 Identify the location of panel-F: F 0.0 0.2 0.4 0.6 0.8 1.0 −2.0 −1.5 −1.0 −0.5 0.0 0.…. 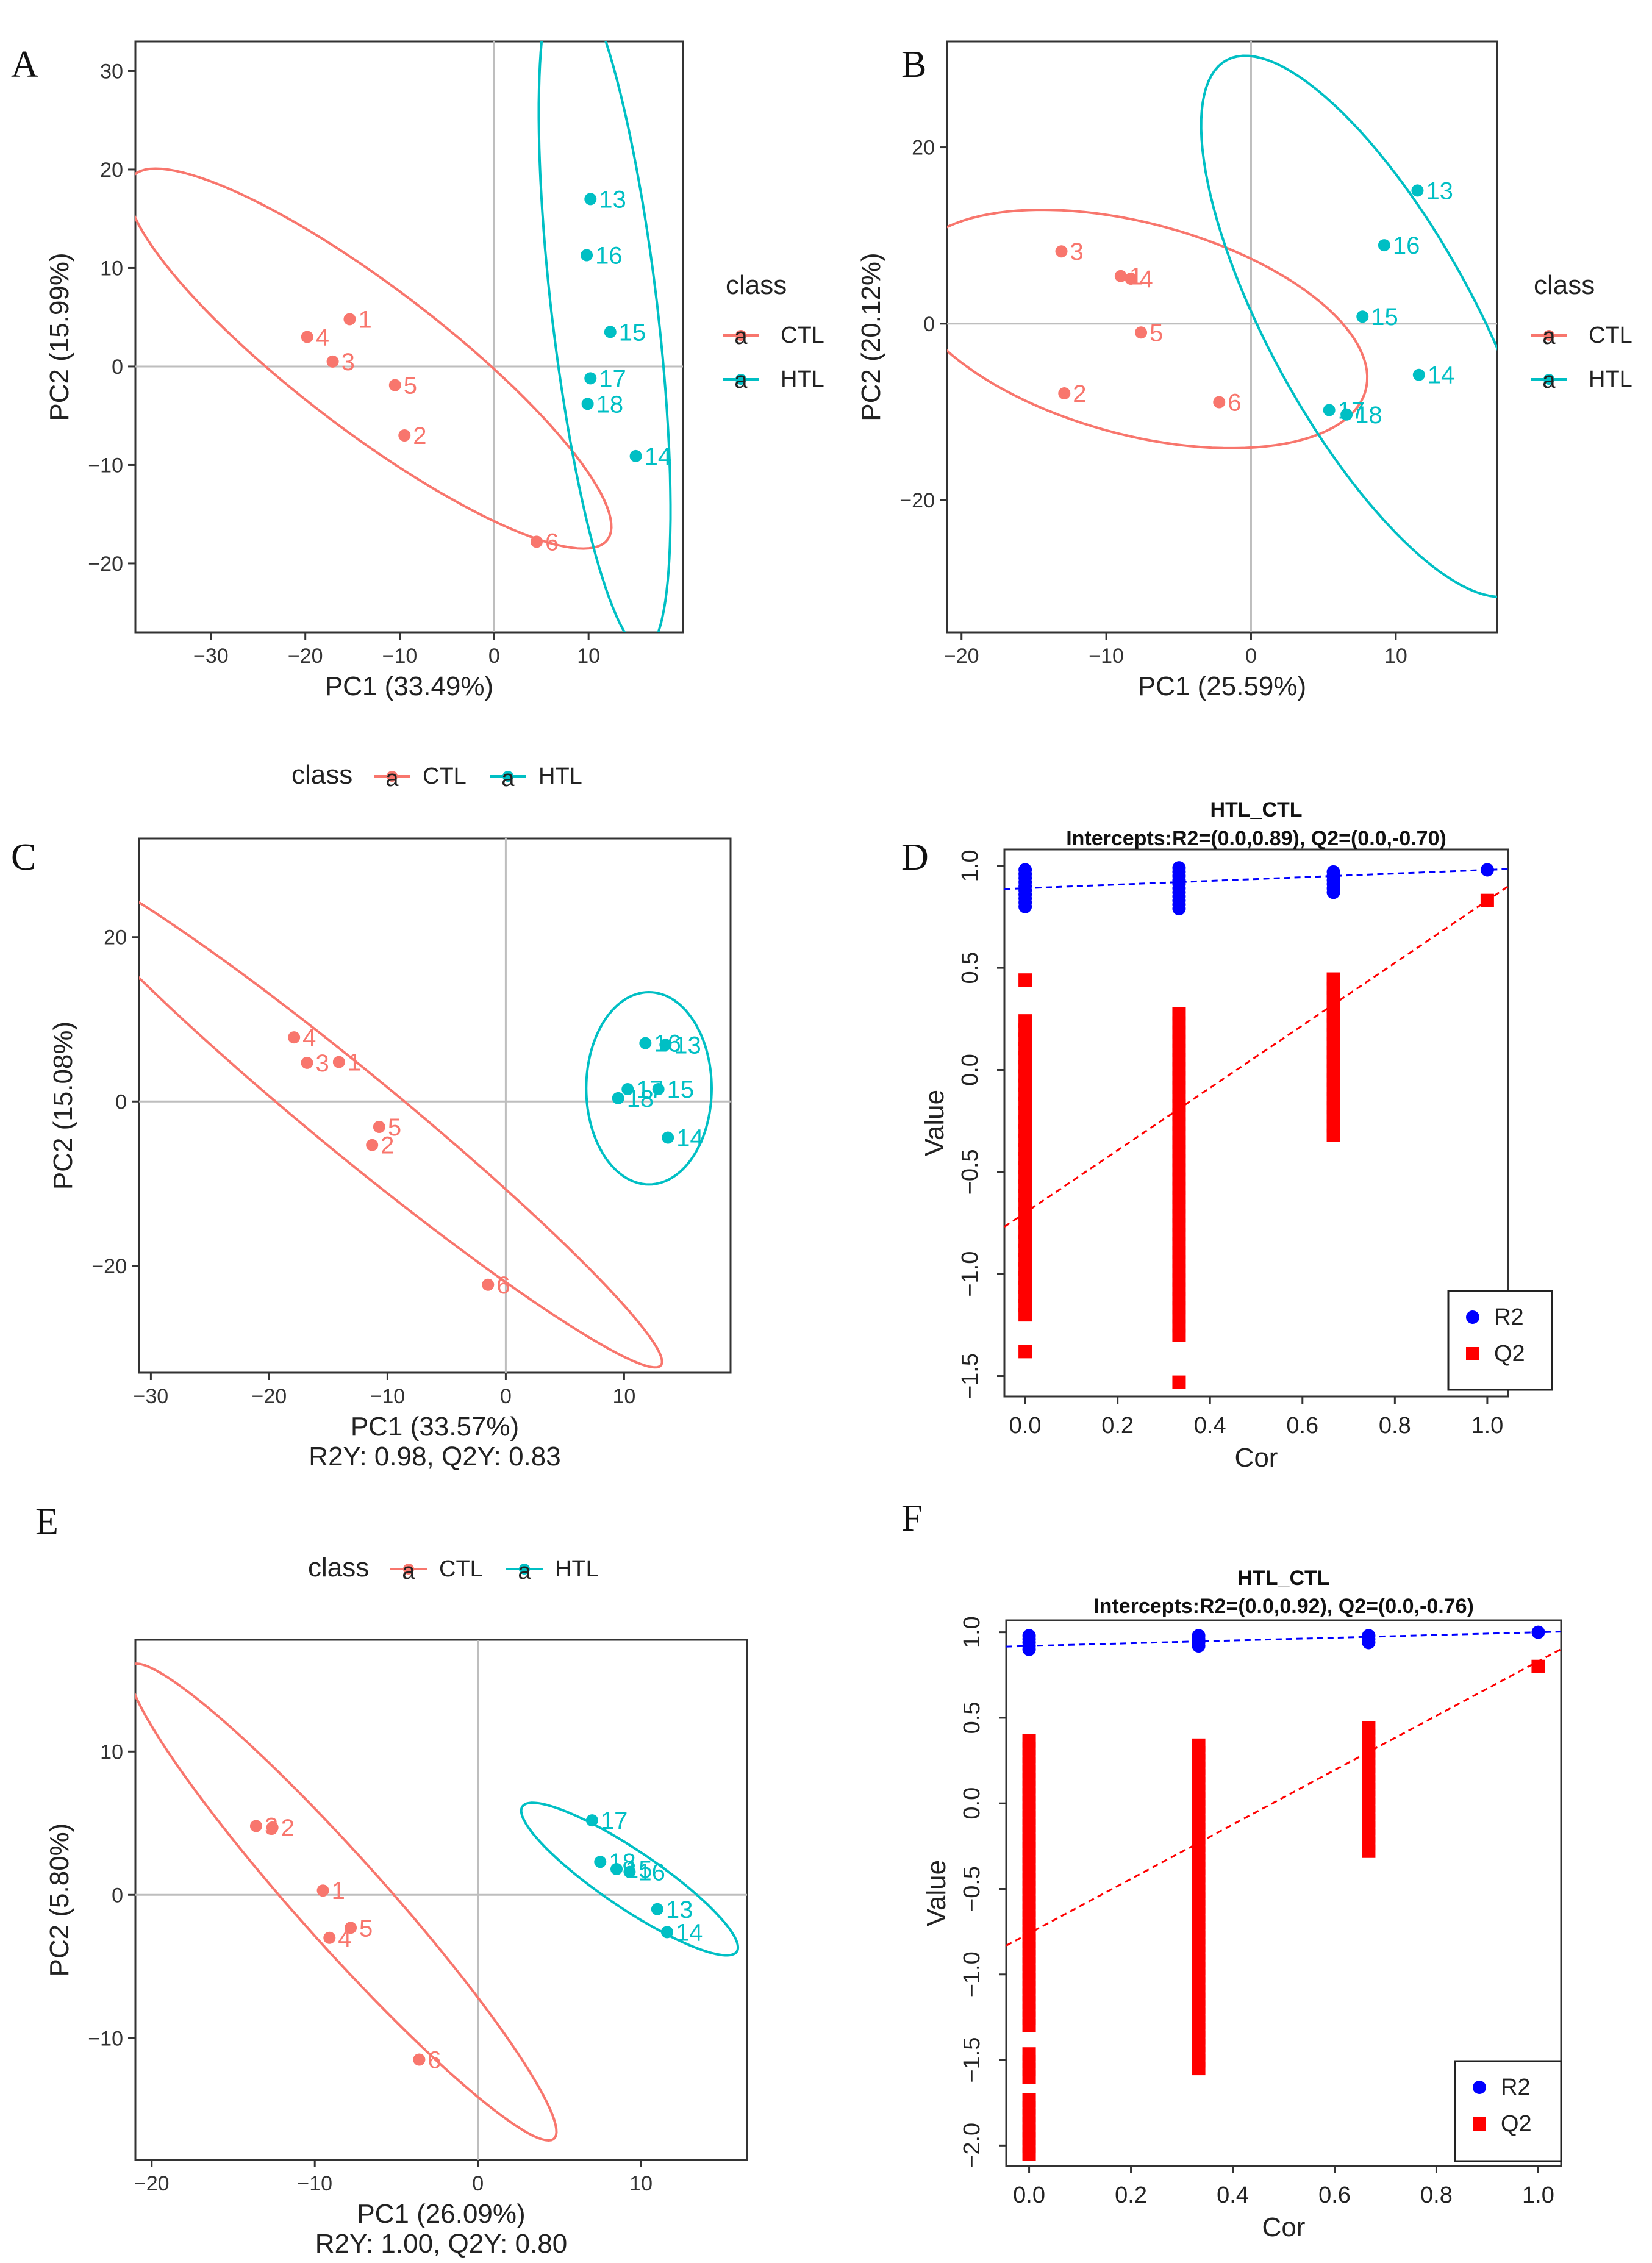
(1232, 1870).